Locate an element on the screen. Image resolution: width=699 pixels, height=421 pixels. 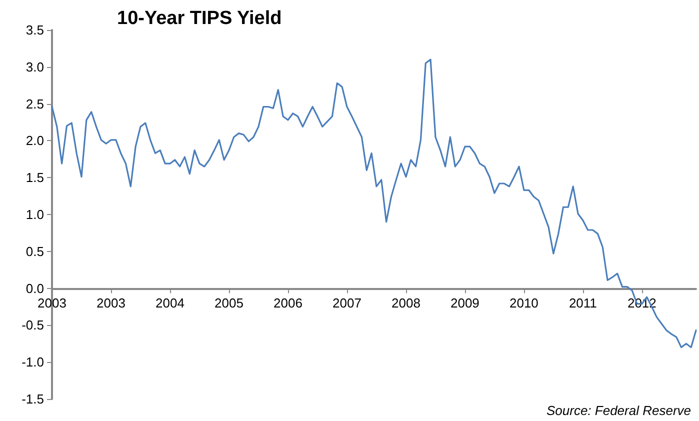
y-tick-label: 0.5 is located at coordinates (35, 251).